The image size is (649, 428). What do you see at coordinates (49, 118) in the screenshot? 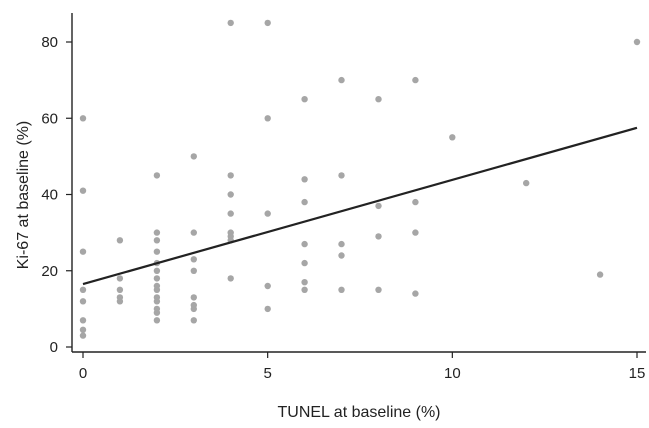
I see `y-tick-label: 60` at bounding box center [49, 118].